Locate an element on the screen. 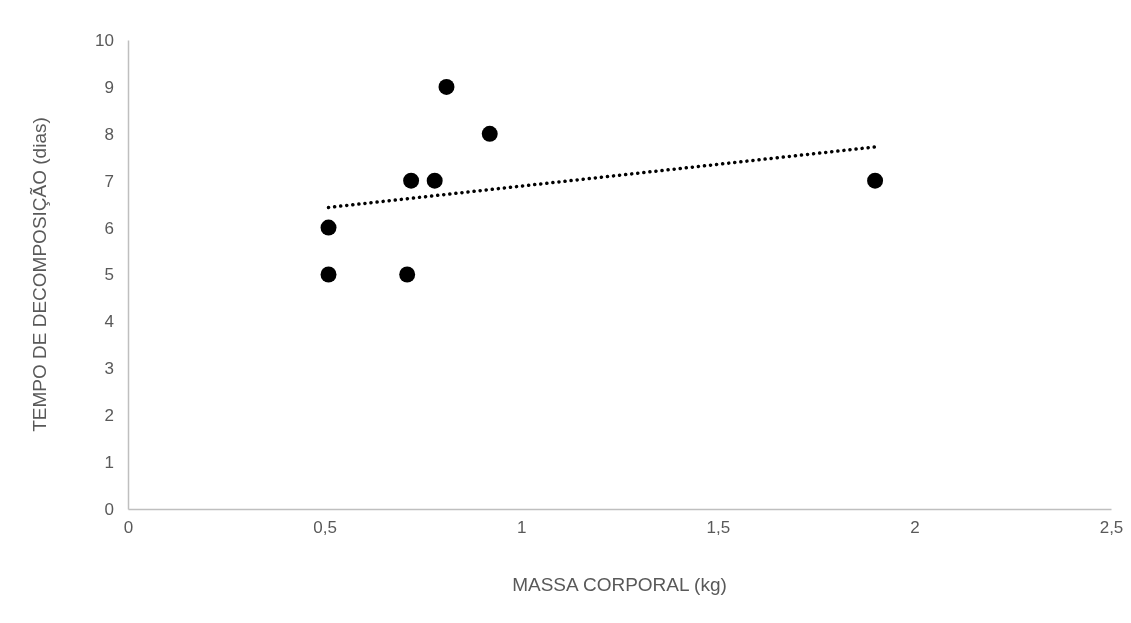 This screenshot has height=623, width=1131. x-tick-label: 2 is located at coordinates (915, 528).